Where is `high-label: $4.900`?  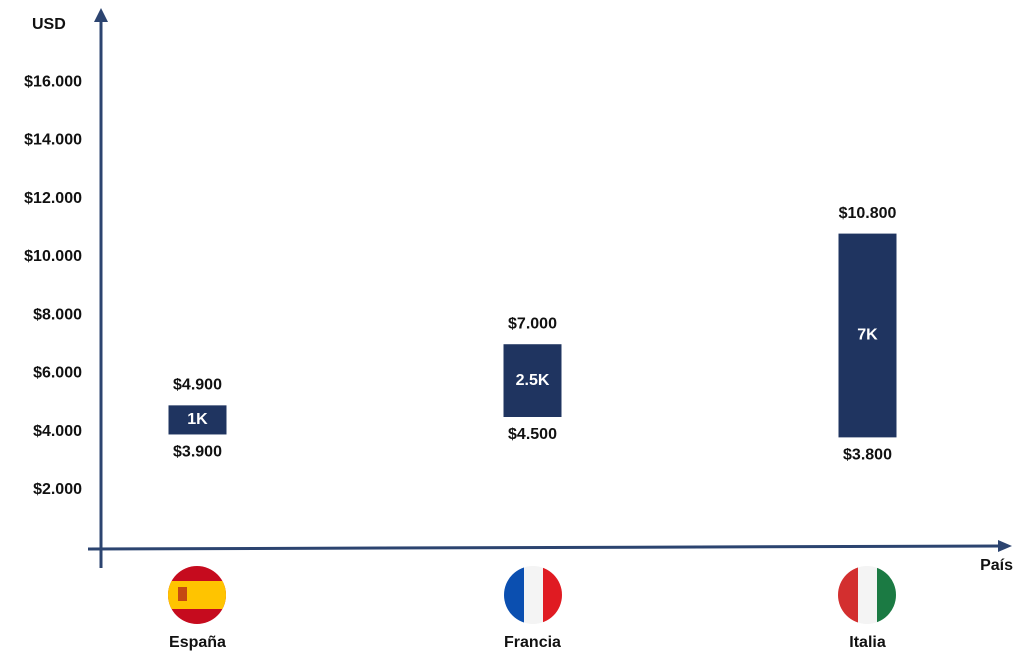
high-label: $4.900 is located at coordinates (197, 385).